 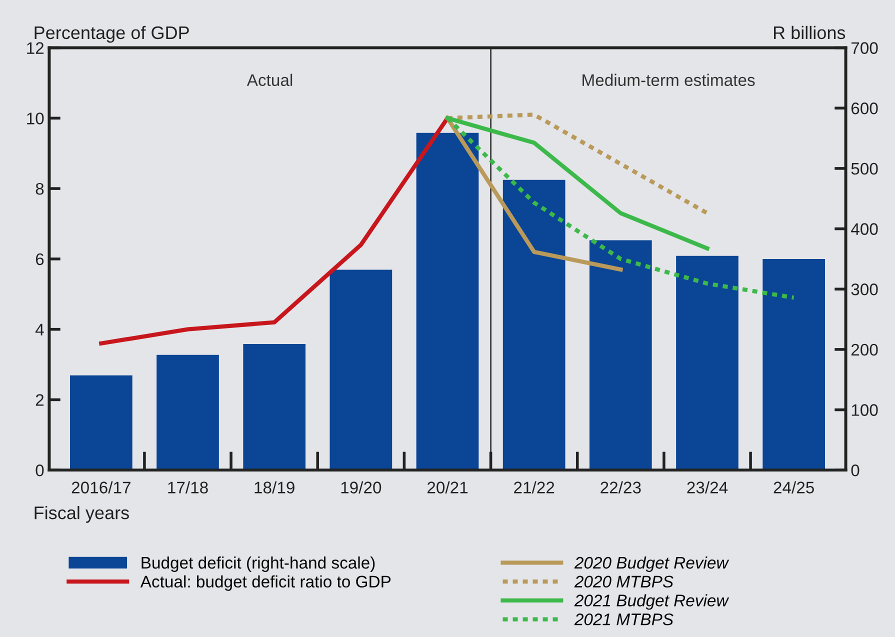 I want to click on x-tick-label: 21/22, so click(x=534, y=487).